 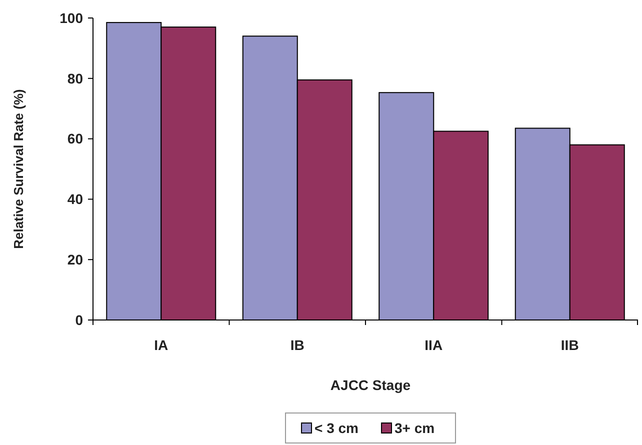 I want to click on y-tick-label: 100, so click(x=72, y=18).